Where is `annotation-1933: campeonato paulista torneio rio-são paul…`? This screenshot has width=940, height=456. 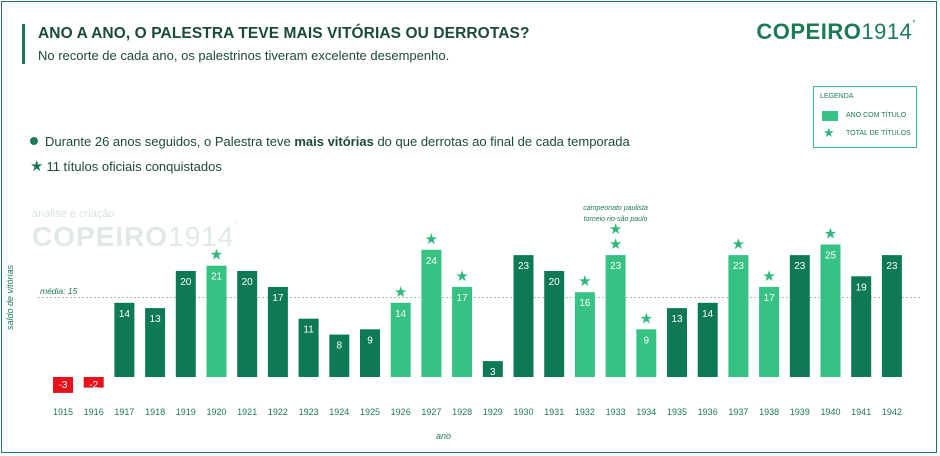
annotation-1933: campeonato paulista torneio rio-são paul… is located at coordinates (616, 214).